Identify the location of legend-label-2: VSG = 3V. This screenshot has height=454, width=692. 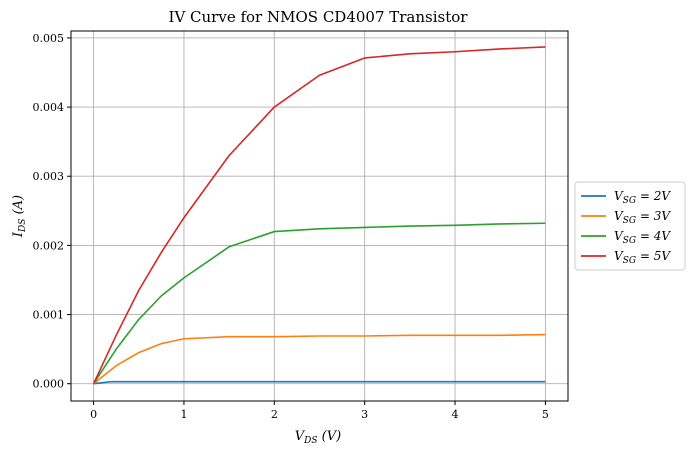
(642, 217).